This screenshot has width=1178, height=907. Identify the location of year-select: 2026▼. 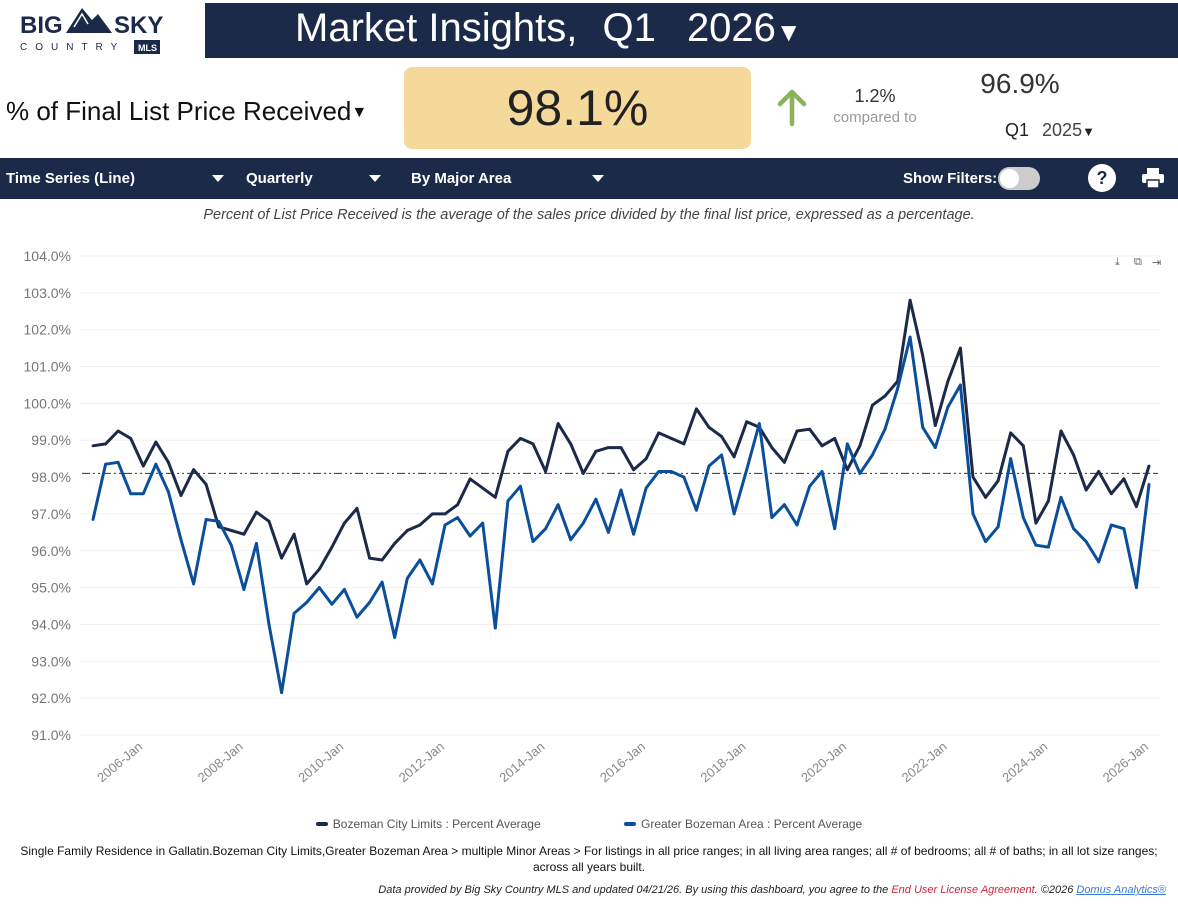
(744, 28).